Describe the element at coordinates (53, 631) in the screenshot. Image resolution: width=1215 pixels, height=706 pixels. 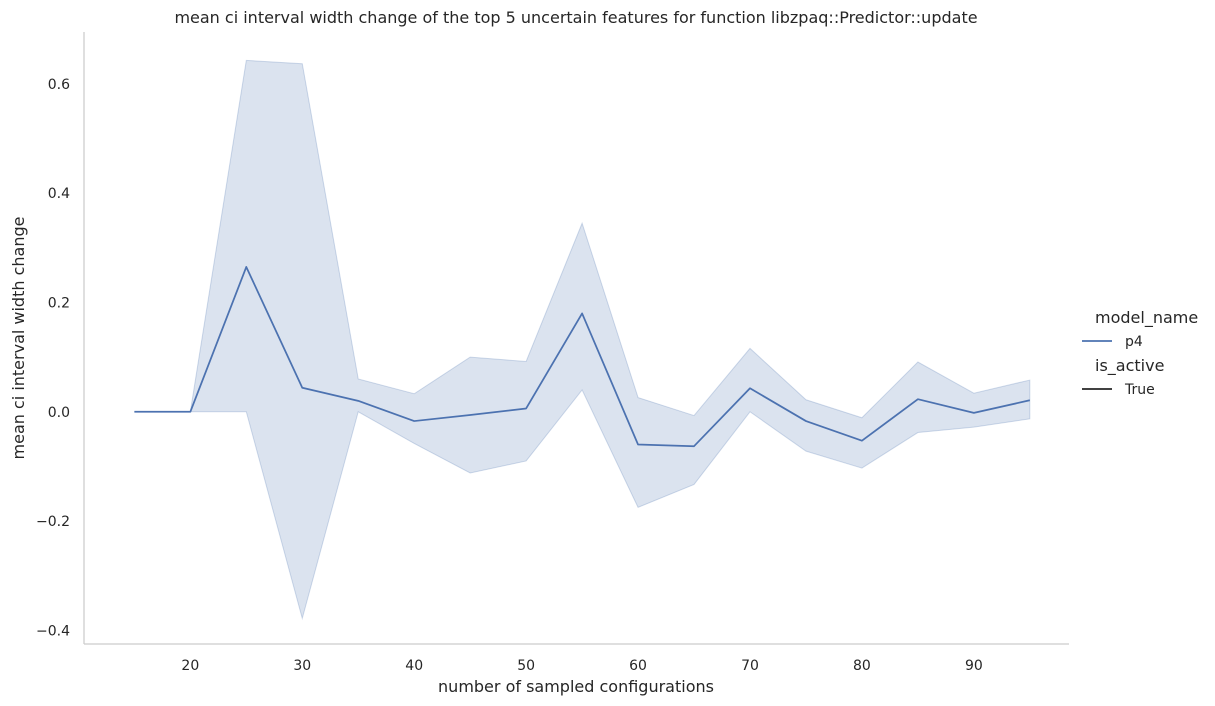
I see `y-tick-label: −0.4` at that location.